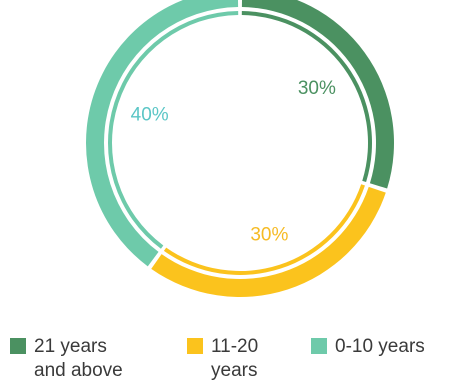 This screenshot has width=472, height=383. Describe the element at coordinates (269, 234) in the screenshot. I see `data-label-11-20-years: 30%` at that location.